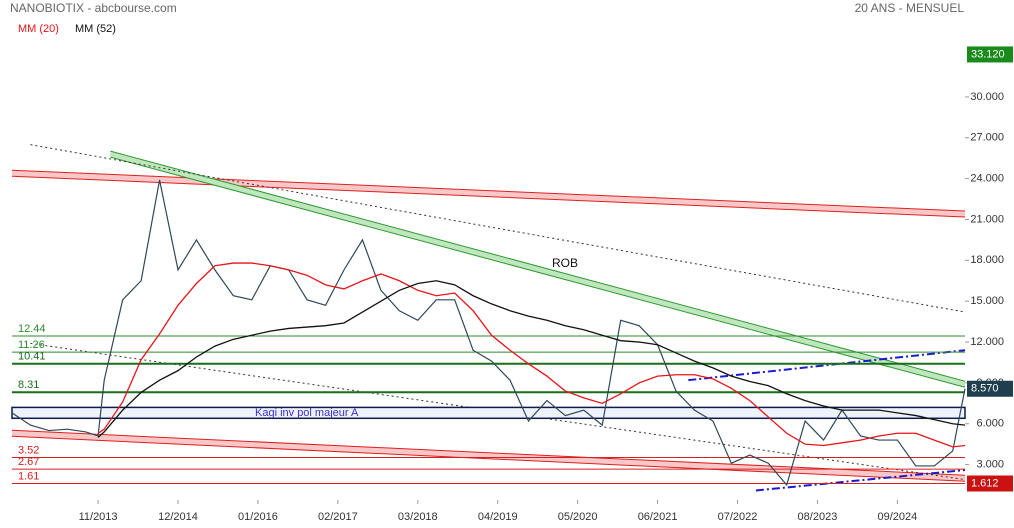 This screenshot has height=528, width=1014. What do you see at coordinates (990, 465) in the screenshot?
I see `y-tick-label: 3.000` at bounding box center [990, 465].